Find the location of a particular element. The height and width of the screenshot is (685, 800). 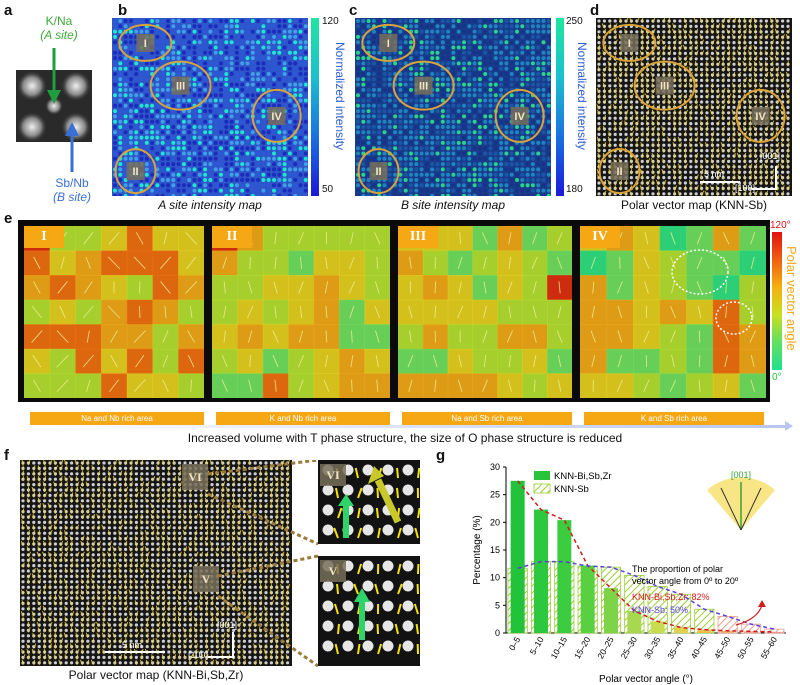

a-site-intensity-map: I III IV II is located at coordinates (210, 107).